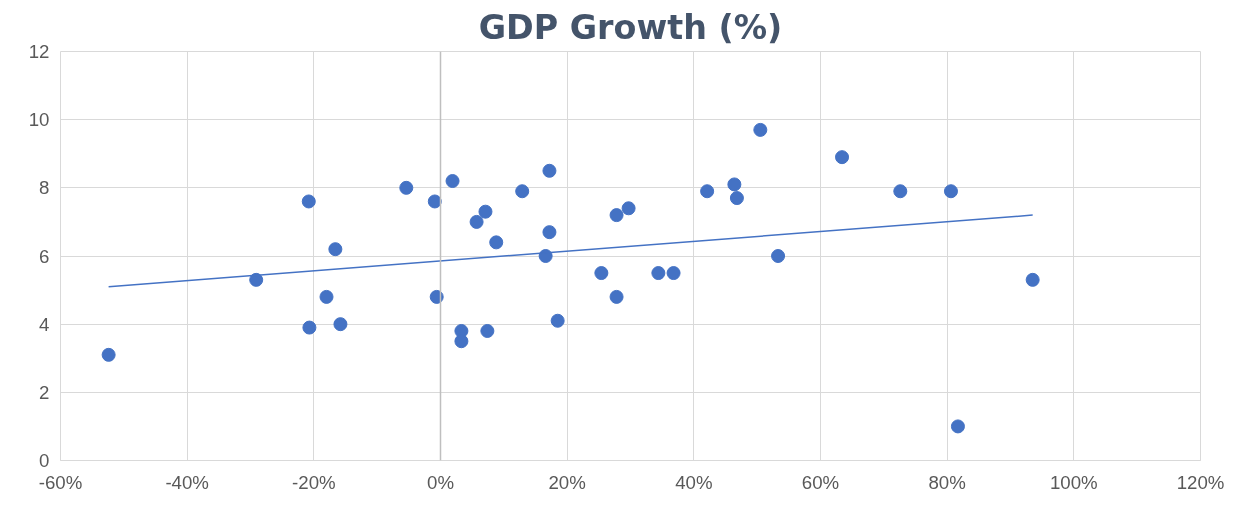  What do you see at coordinates (39, 51) in the screenshot?
I see `y-tick-label: 12` at bounding box center [39, 51].